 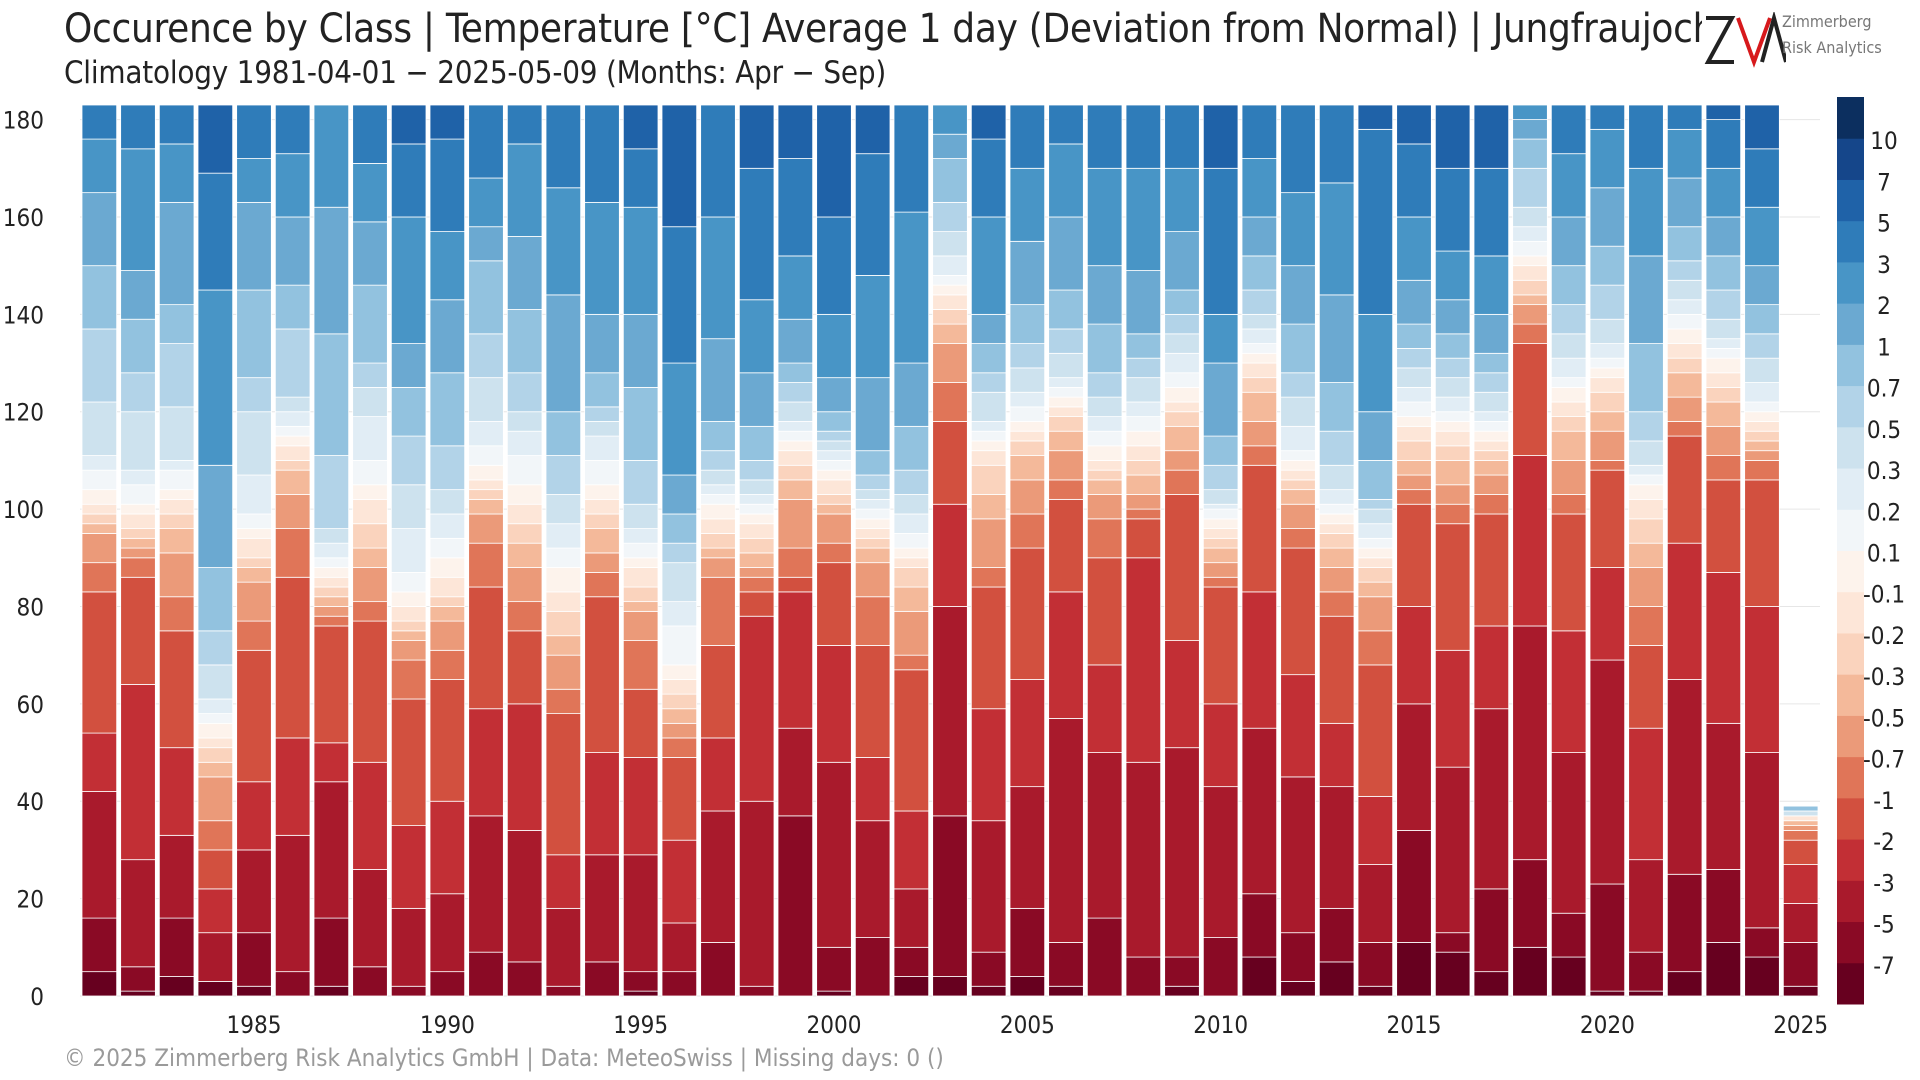 What do you see at coordinates (1884, 842) in the screenshot?
I see `colorbar-label: -2` at bounding box center [1884, 842].